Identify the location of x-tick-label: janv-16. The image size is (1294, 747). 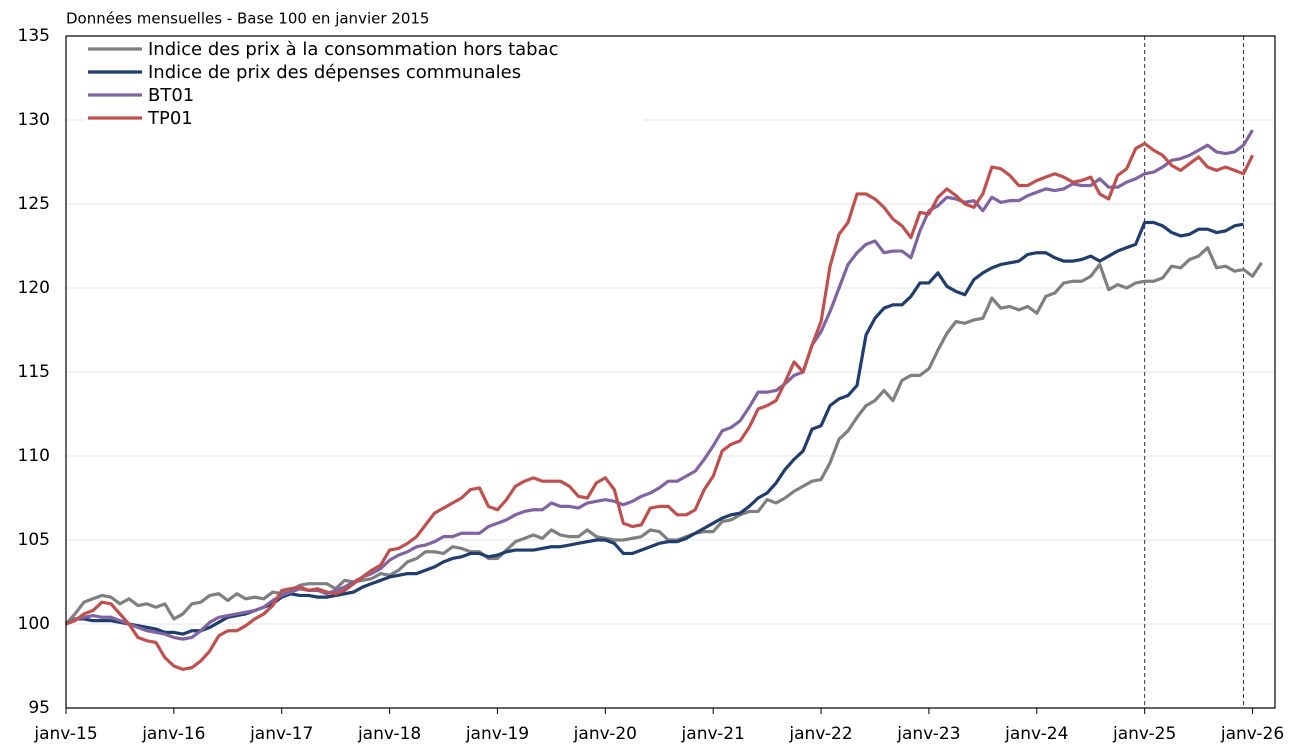
(173, 734).